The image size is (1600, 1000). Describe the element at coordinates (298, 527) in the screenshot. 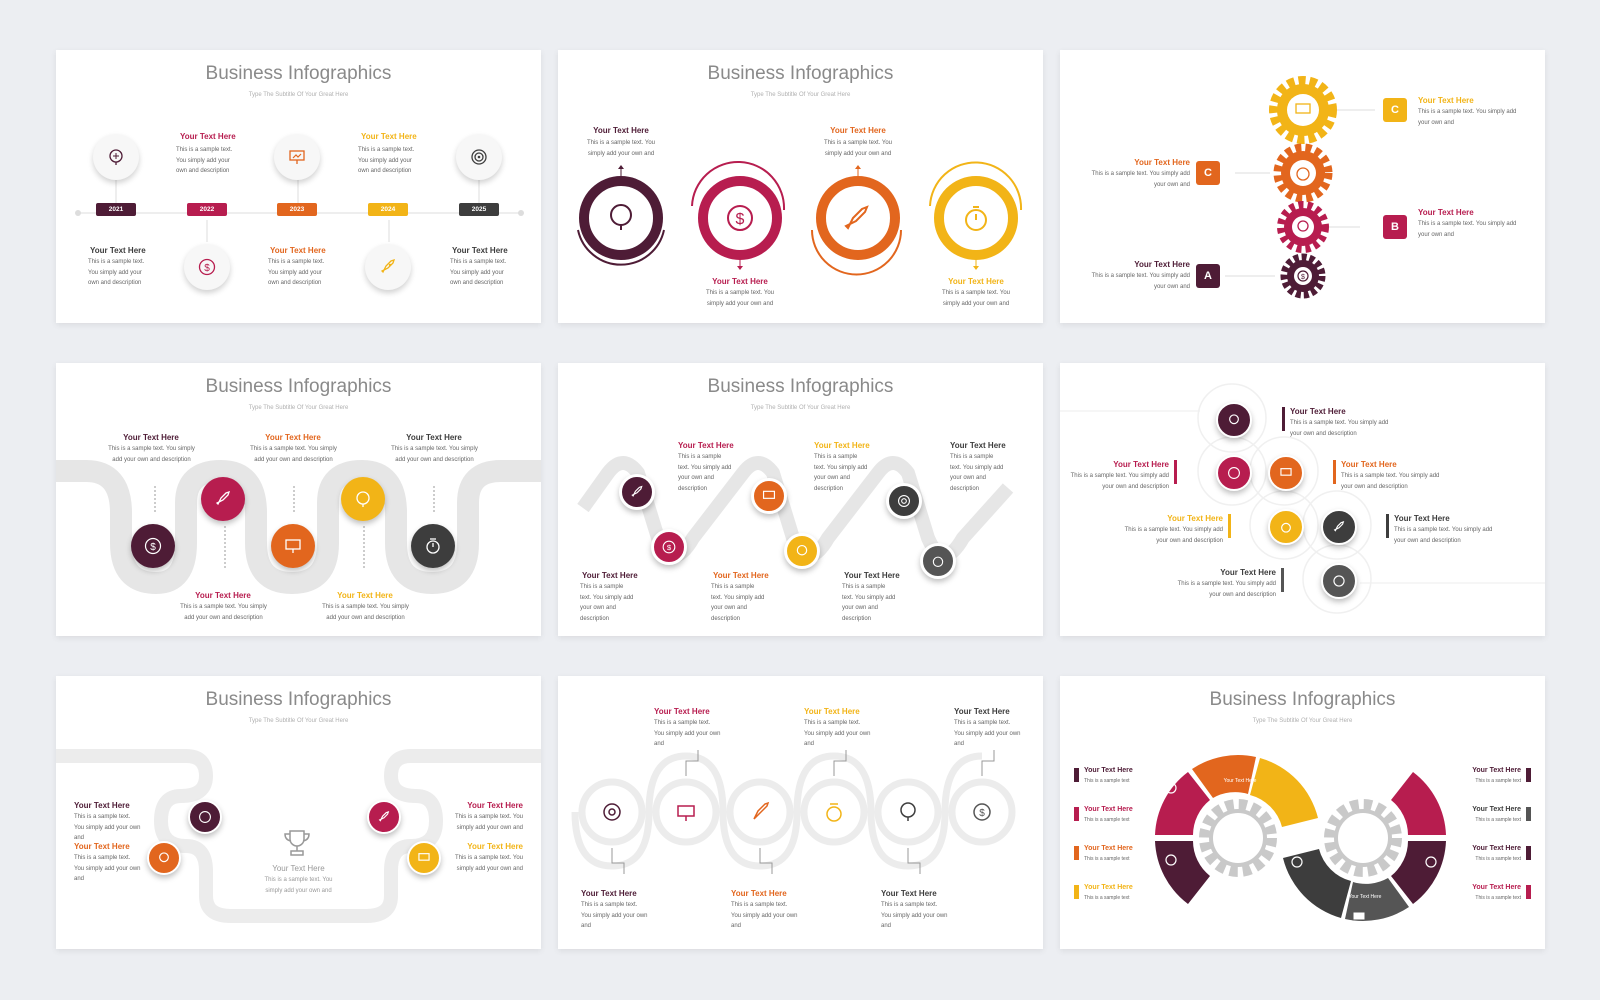

I see `road-path` at that location.